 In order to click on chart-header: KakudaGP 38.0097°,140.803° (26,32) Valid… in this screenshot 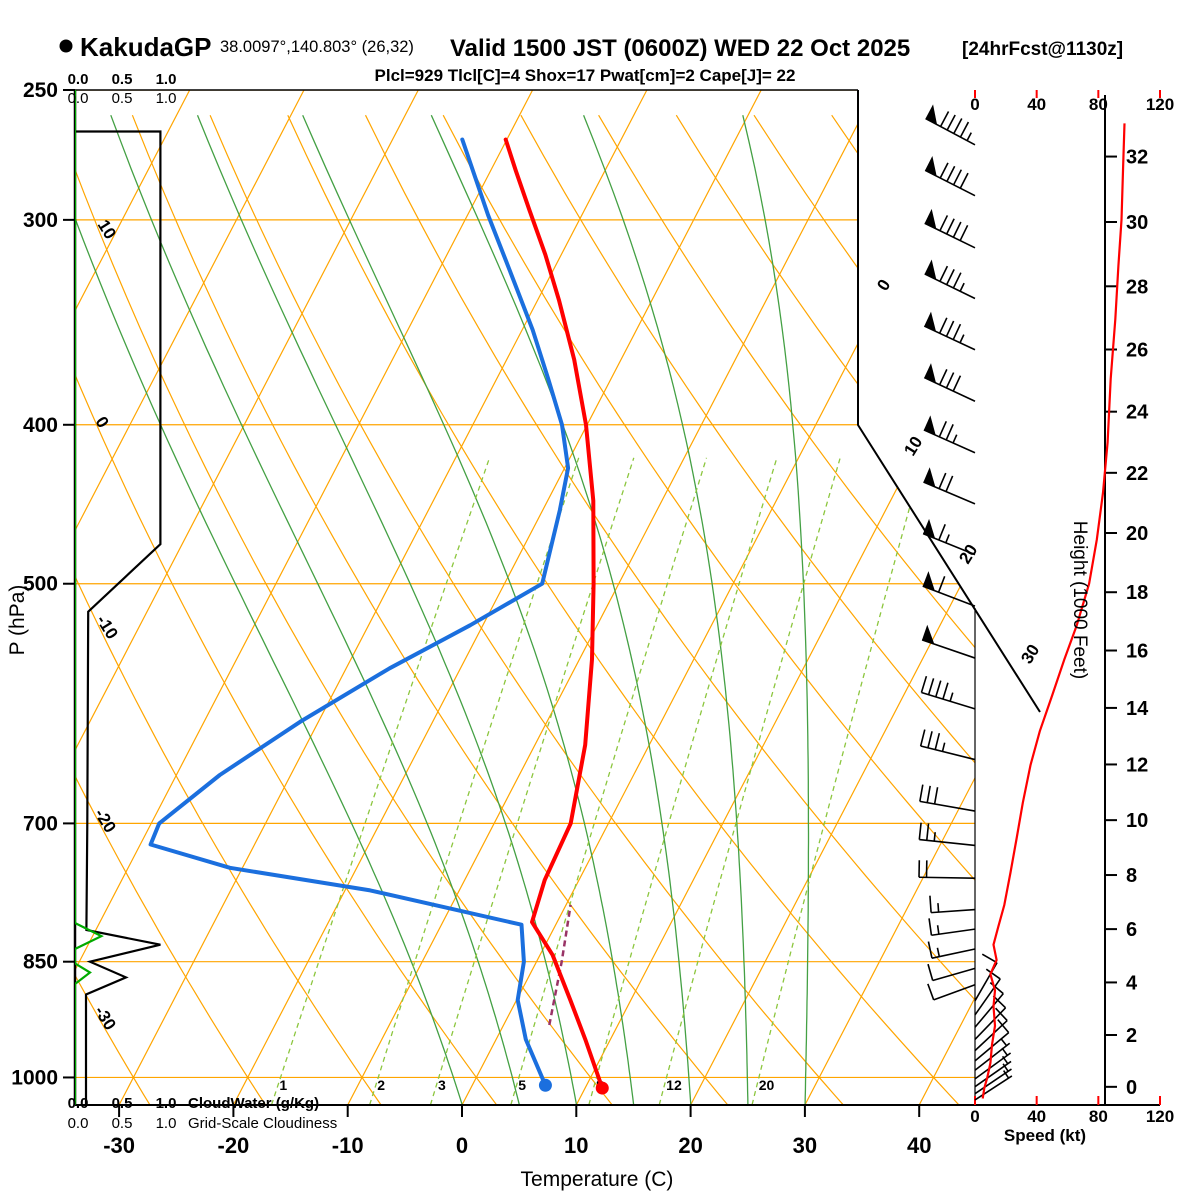, I will do `click(591, 58)`.